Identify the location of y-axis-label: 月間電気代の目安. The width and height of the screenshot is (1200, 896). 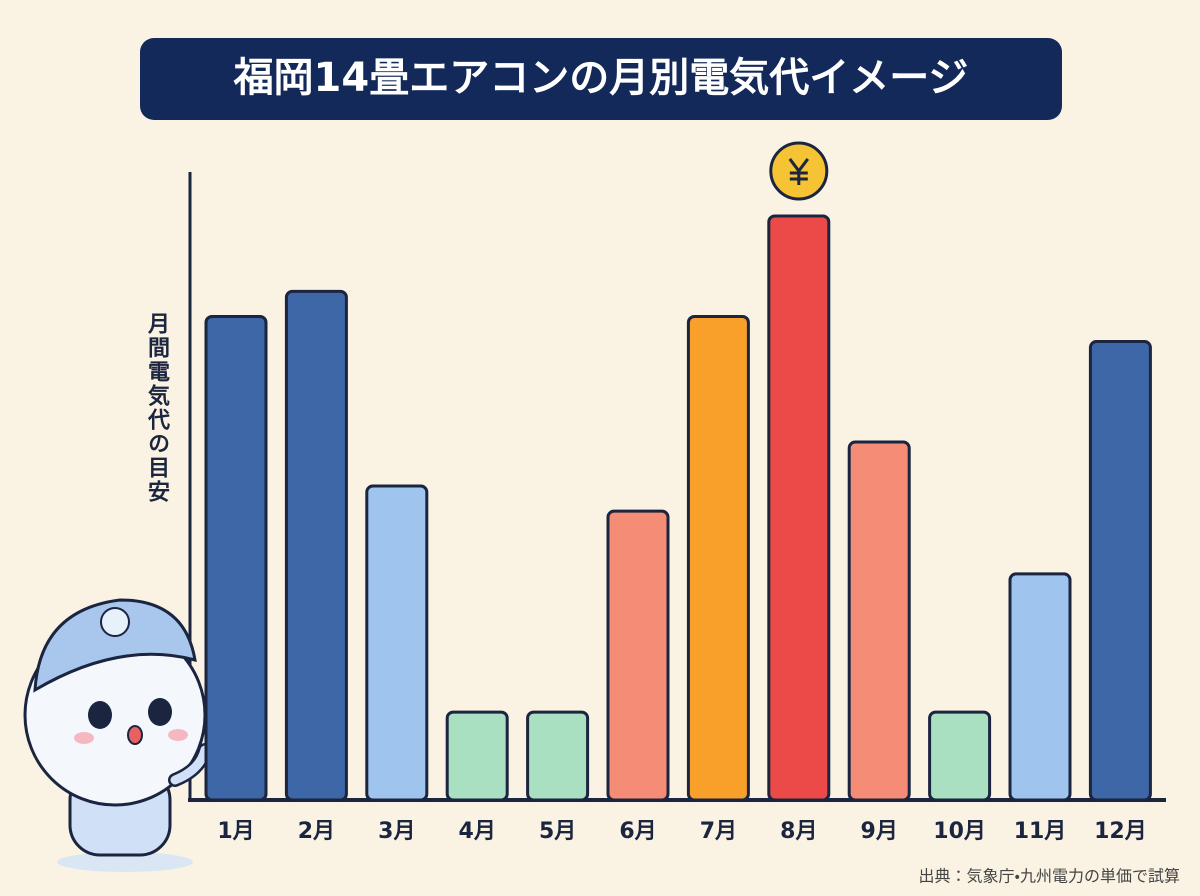
(156, 408).